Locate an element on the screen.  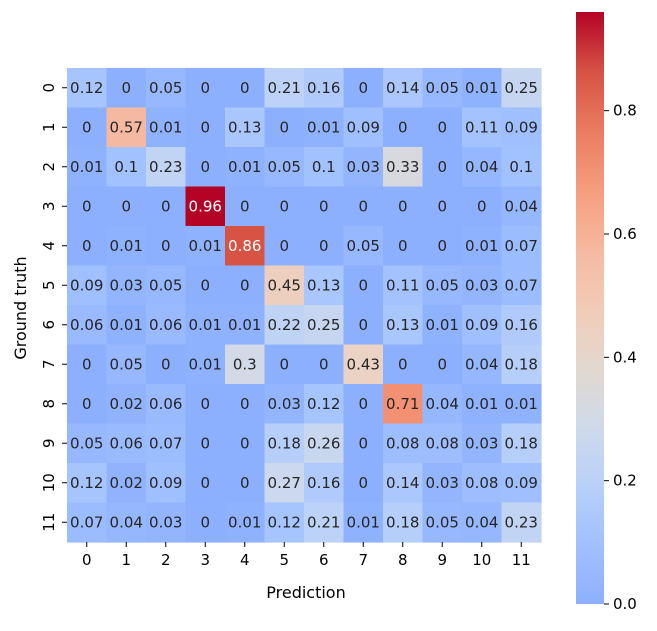
x-tick-label: 4 is located at coordinates (245, 560).